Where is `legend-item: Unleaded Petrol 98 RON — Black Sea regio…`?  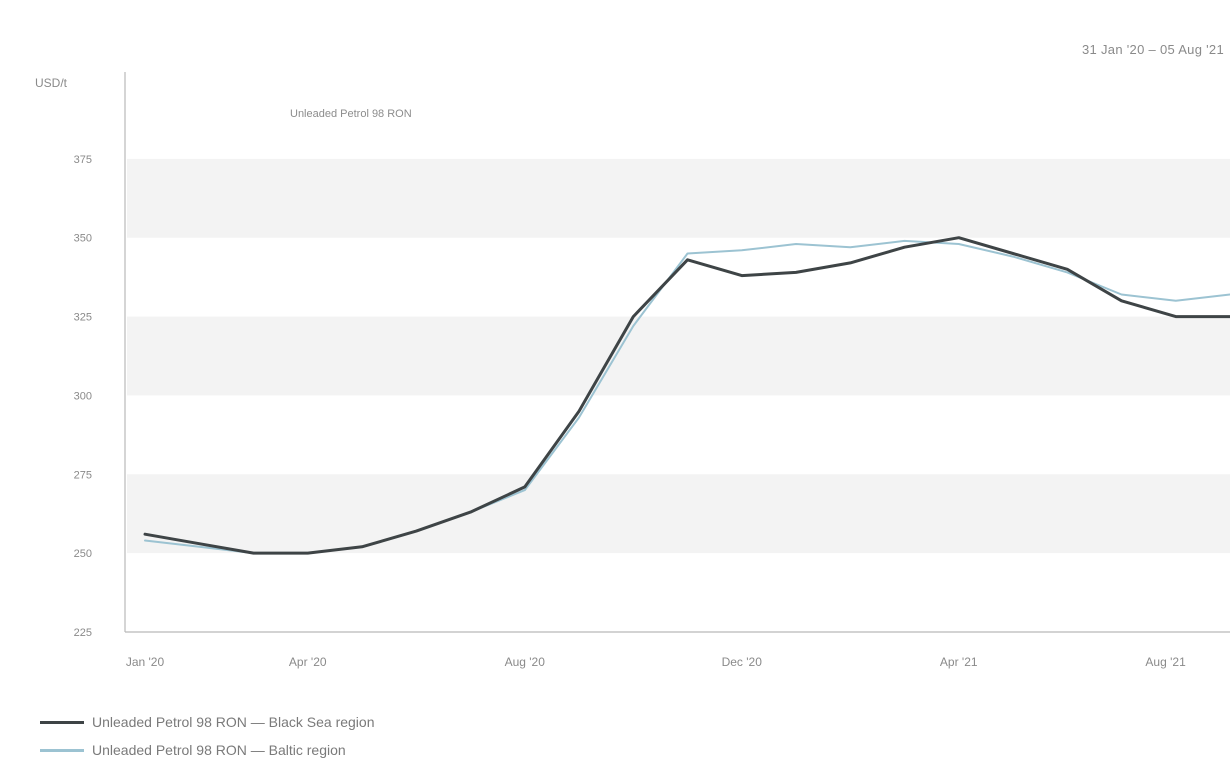
legend-item: Unleaded Petrol 98 RON — Black Sea regio… is located at coordinates (207, 722).